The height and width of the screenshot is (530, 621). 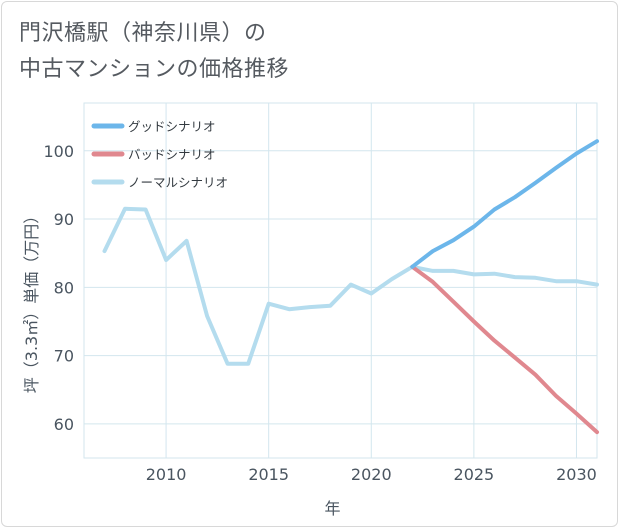 I want to click on legend-label-1: グッドシナリオ, so click(x=172, y=126).